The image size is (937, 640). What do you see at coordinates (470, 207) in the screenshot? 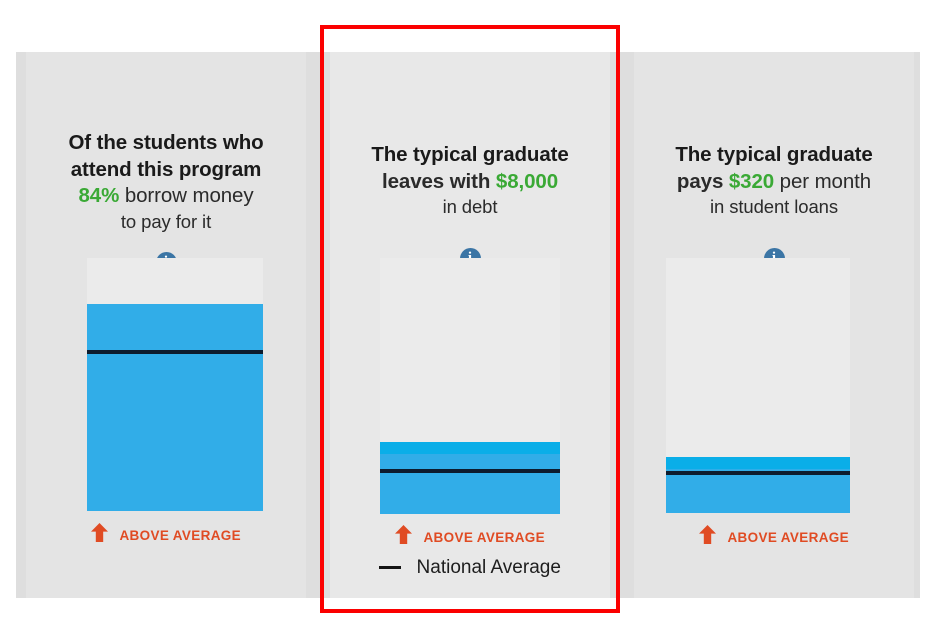
I see `headline-line-3: in debt` at bounding box center [470, 207].